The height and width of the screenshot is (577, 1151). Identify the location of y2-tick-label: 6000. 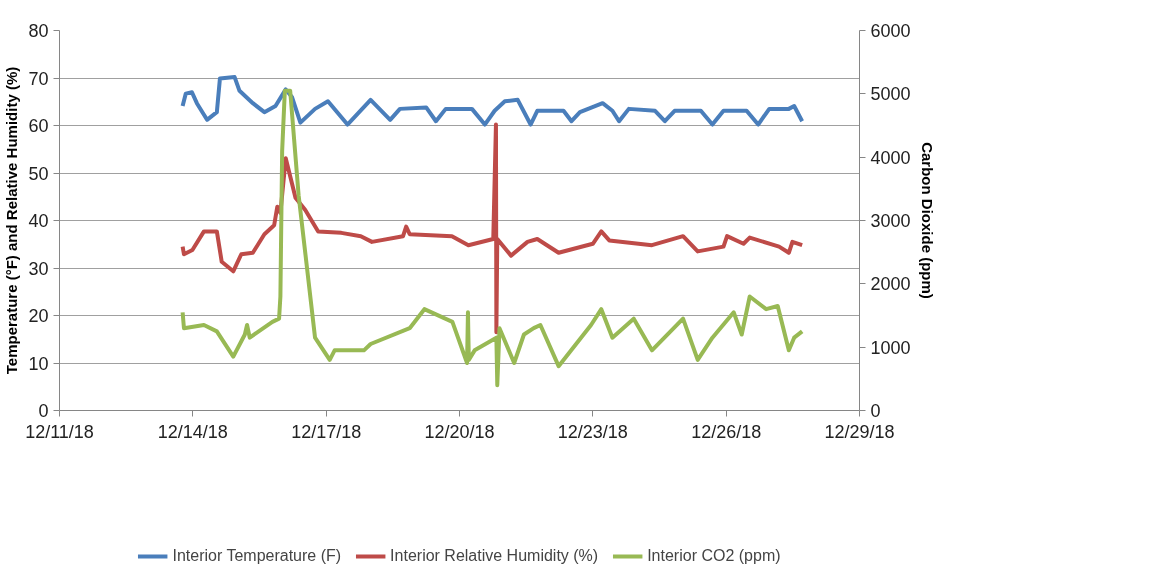
(890, 31).